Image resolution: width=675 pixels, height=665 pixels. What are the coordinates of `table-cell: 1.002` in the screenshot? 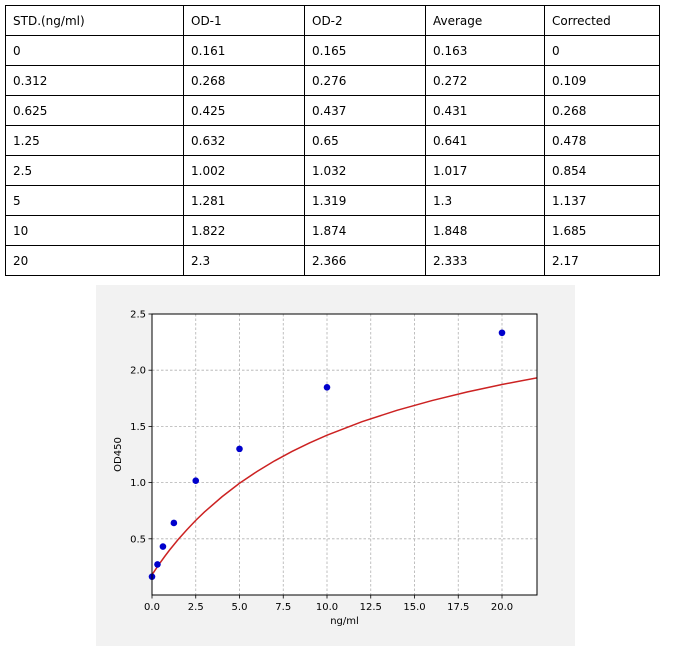 It's located at (244, 170).